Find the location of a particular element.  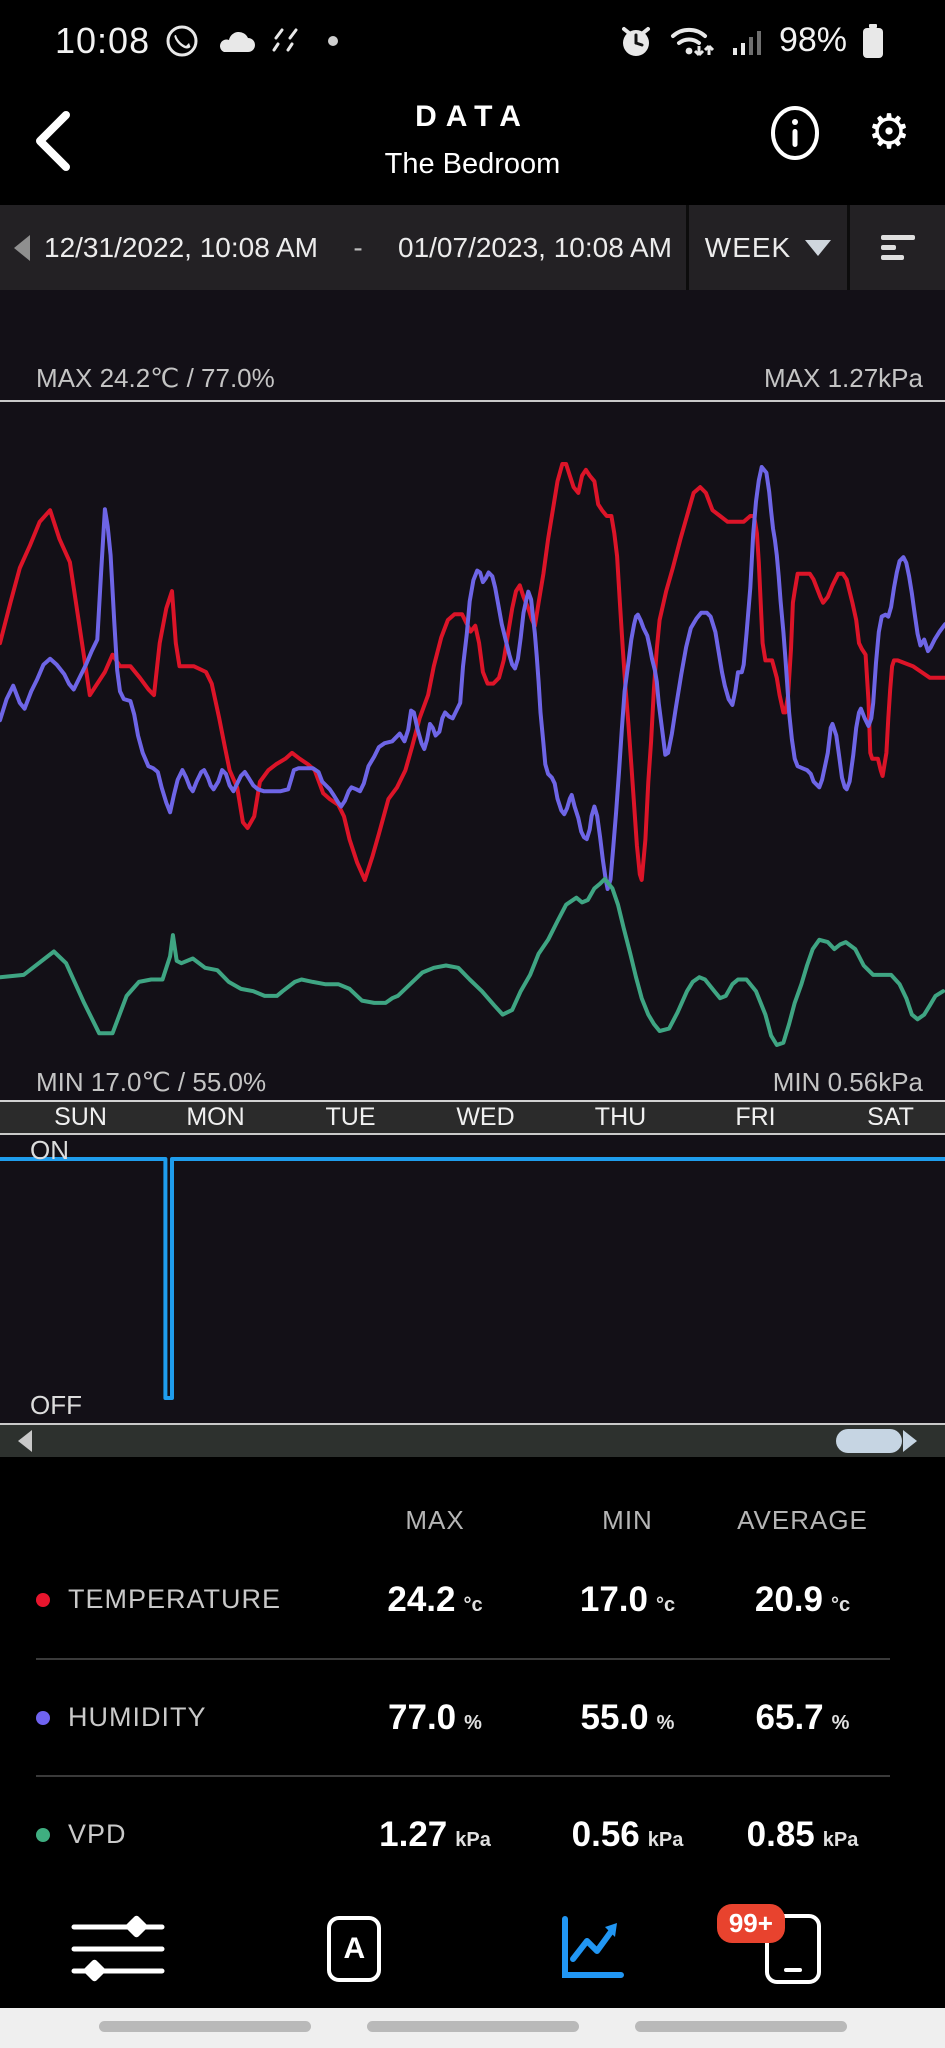

weather-drizzle-icon is located at coordinates (287, 41).